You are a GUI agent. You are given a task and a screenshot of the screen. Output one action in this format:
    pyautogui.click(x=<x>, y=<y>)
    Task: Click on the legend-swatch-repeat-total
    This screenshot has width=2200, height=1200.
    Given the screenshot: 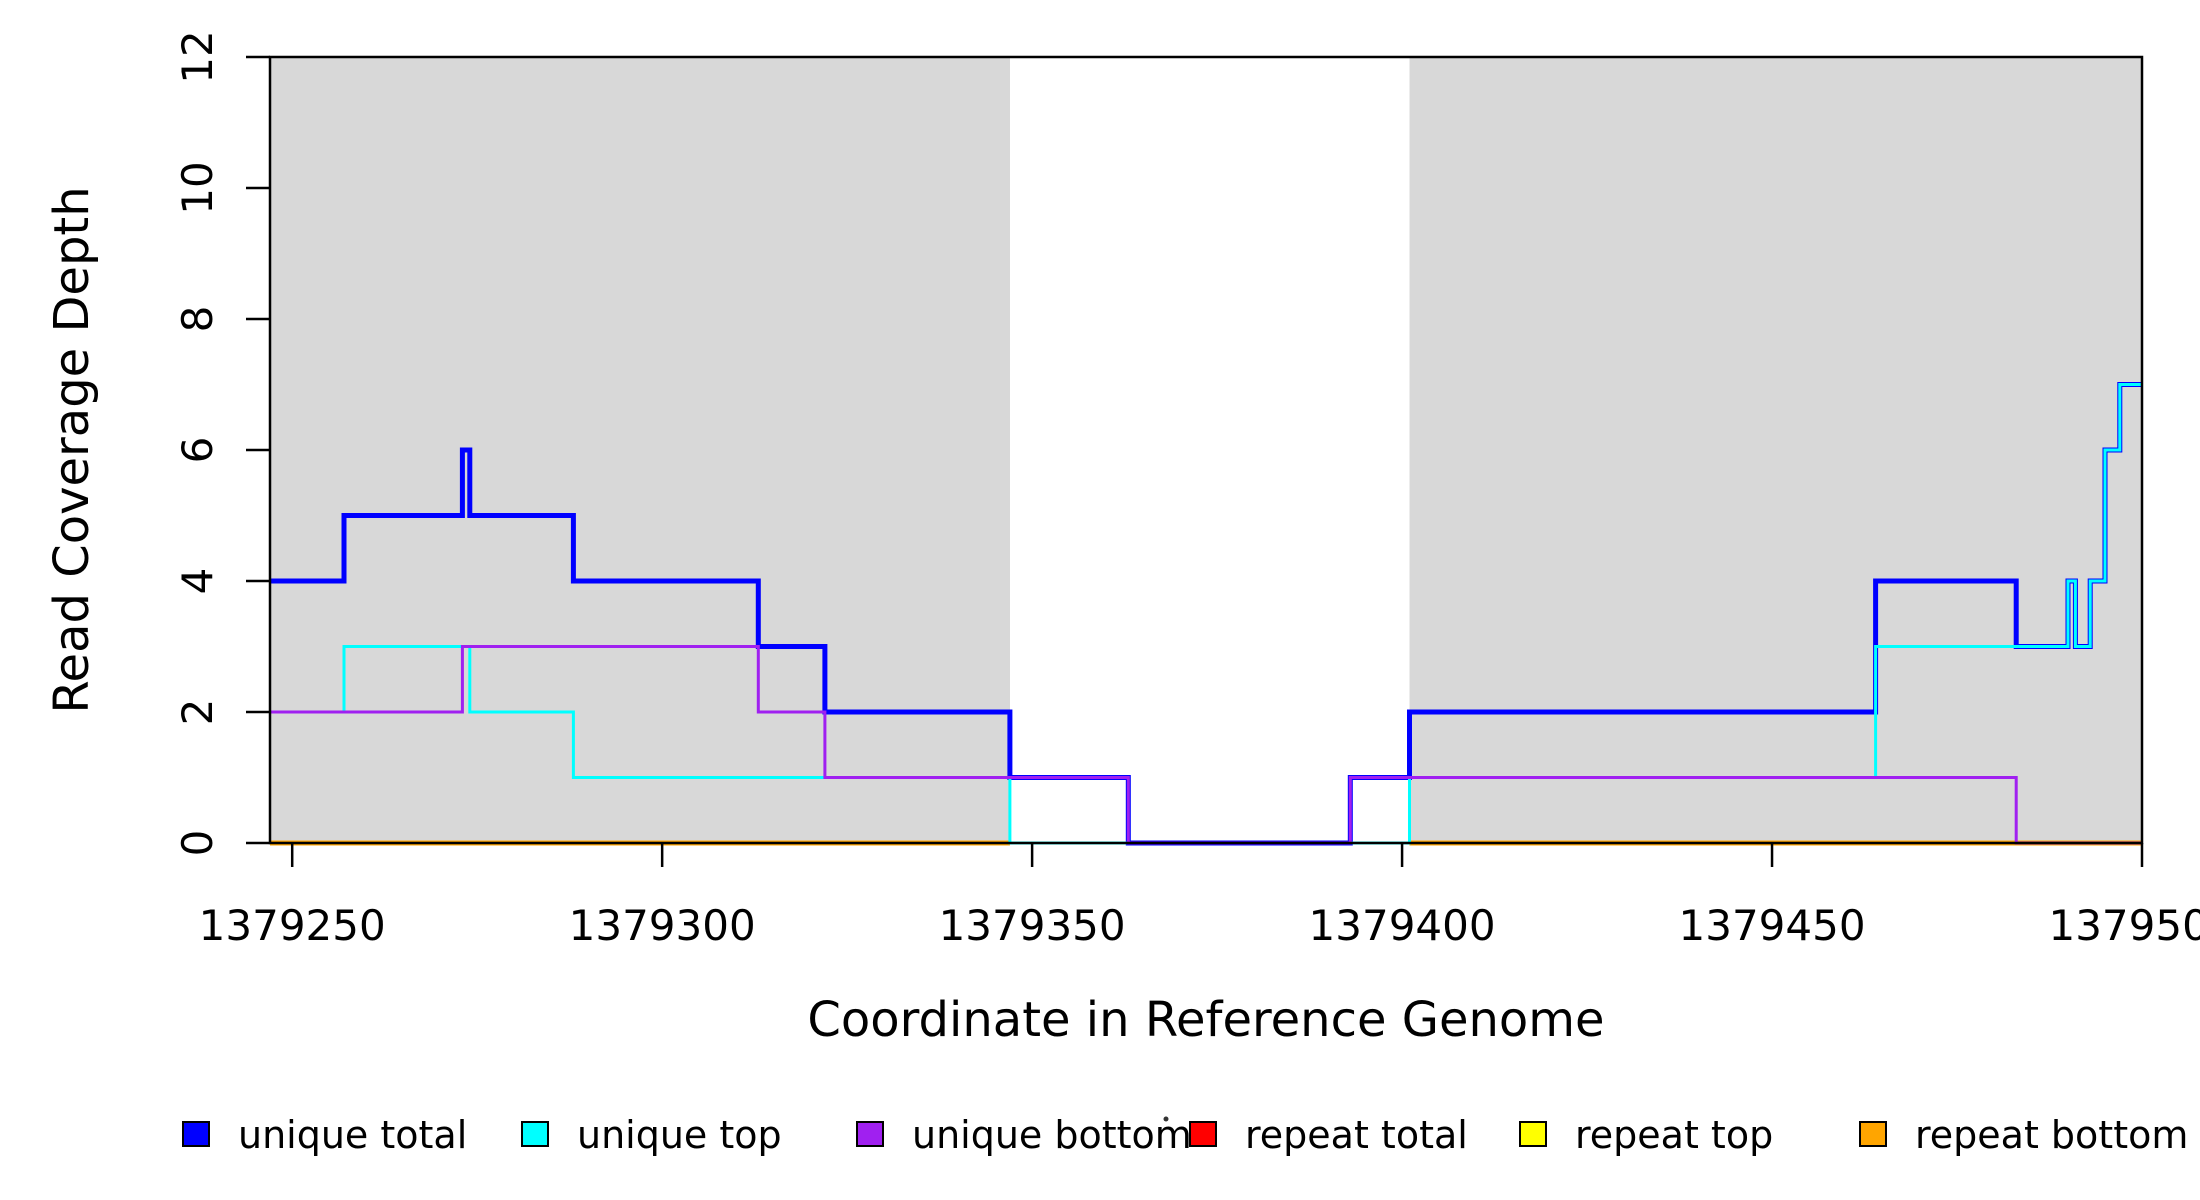 What is the action you would take?
    pyautogui.click(x=1203, y=1134)
    